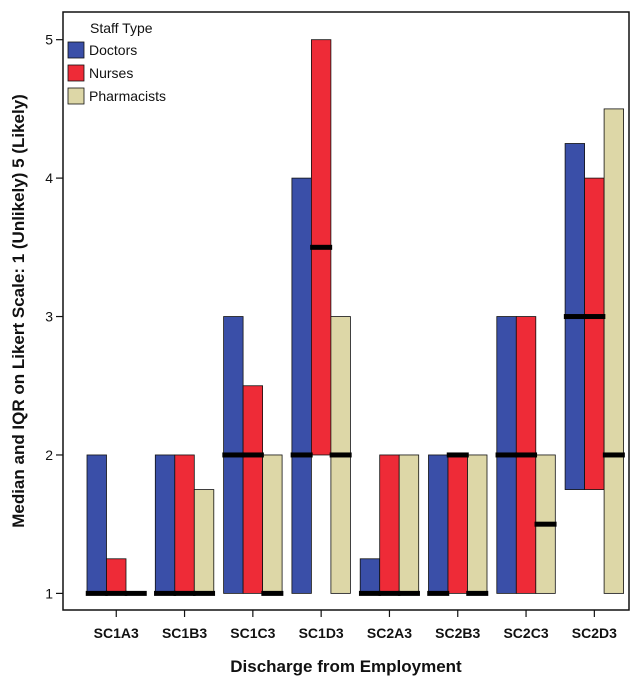 The height and width of the screenshot is (689, 644). Describe the element at coordinates (613, 351) in the screenshot. I see `bar-sc2d3-pharmacists` at that location.